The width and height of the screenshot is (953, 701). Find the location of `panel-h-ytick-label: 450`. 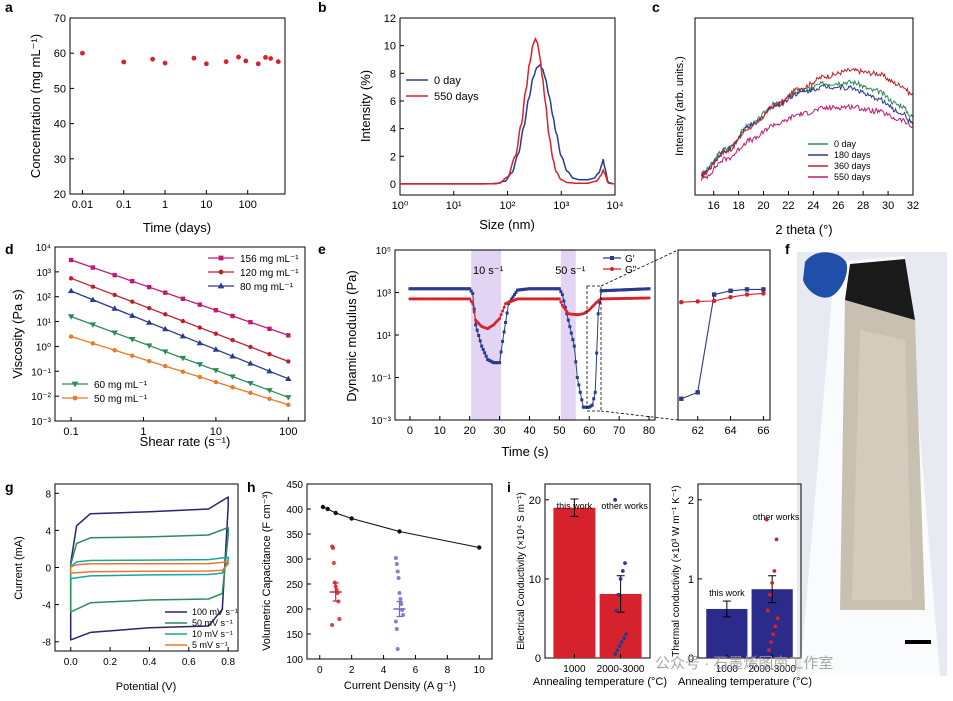

panel-h-ytick-label: 450 is located at coordinates (294, 485).